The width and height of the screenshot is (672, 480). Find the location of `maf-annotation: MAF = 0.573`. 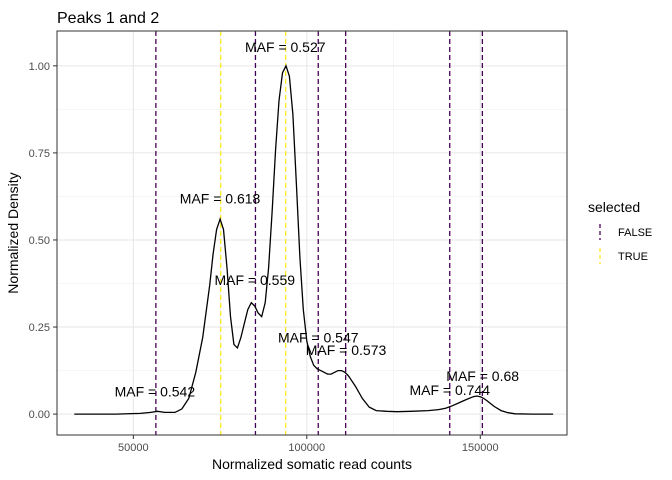

maf-annotation: MAF = 0.573 is located at coordinates (346, 350).